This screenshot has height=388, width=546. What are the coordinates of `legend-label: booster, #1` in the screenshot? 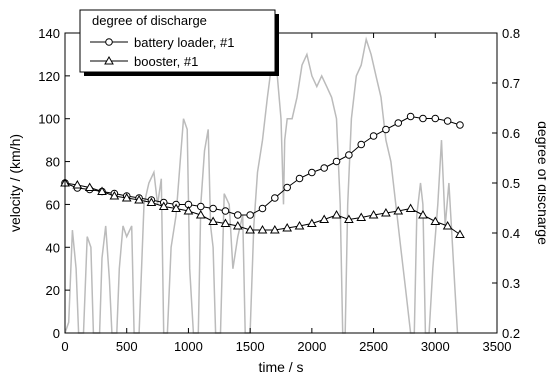 It's located at (166, 61).